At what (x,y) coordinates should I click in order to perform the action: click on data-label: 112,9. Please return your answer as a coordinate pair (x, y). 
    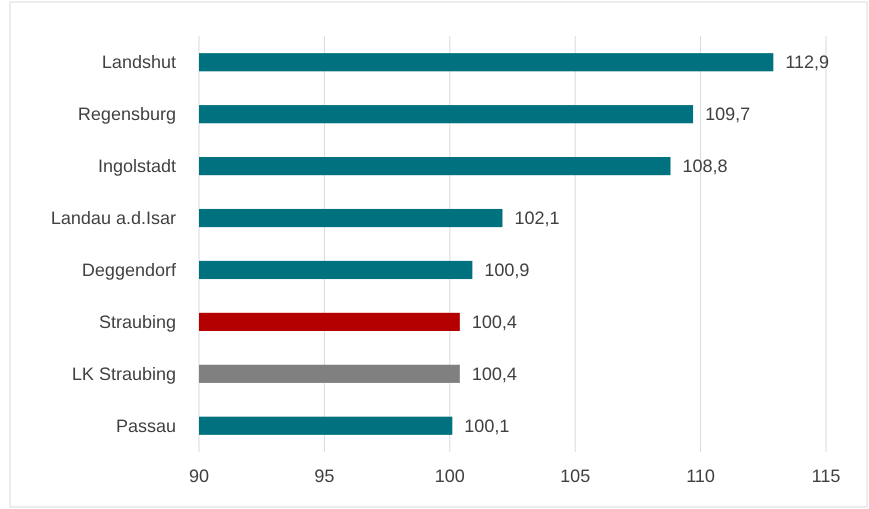
    Looking at the image, I should click on (807, 62).